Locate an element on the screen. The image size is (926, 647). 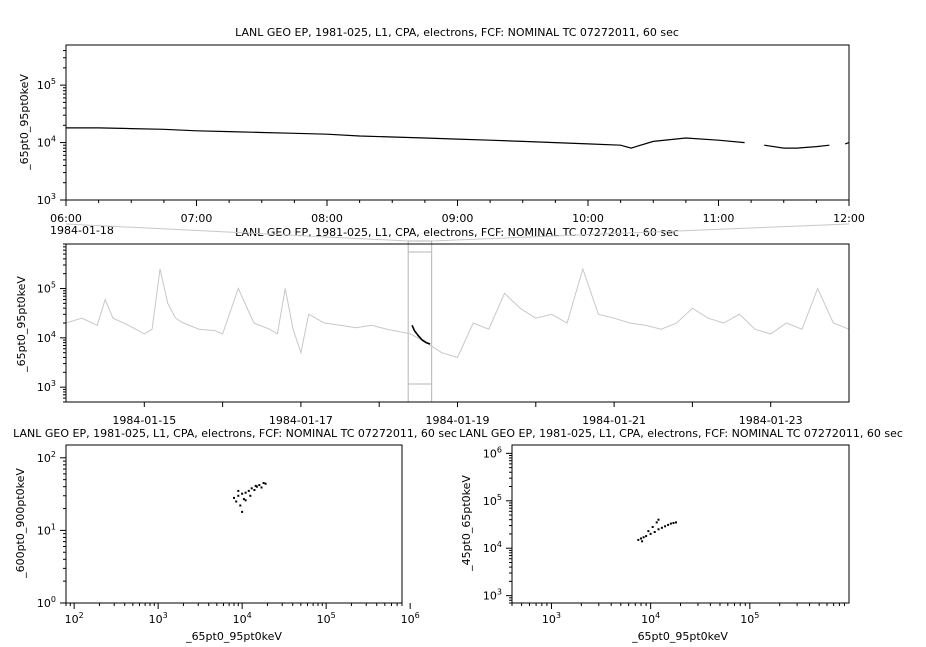
left-scatter-x-tick-label: 10⁴ is located at coordinates (242, 618).